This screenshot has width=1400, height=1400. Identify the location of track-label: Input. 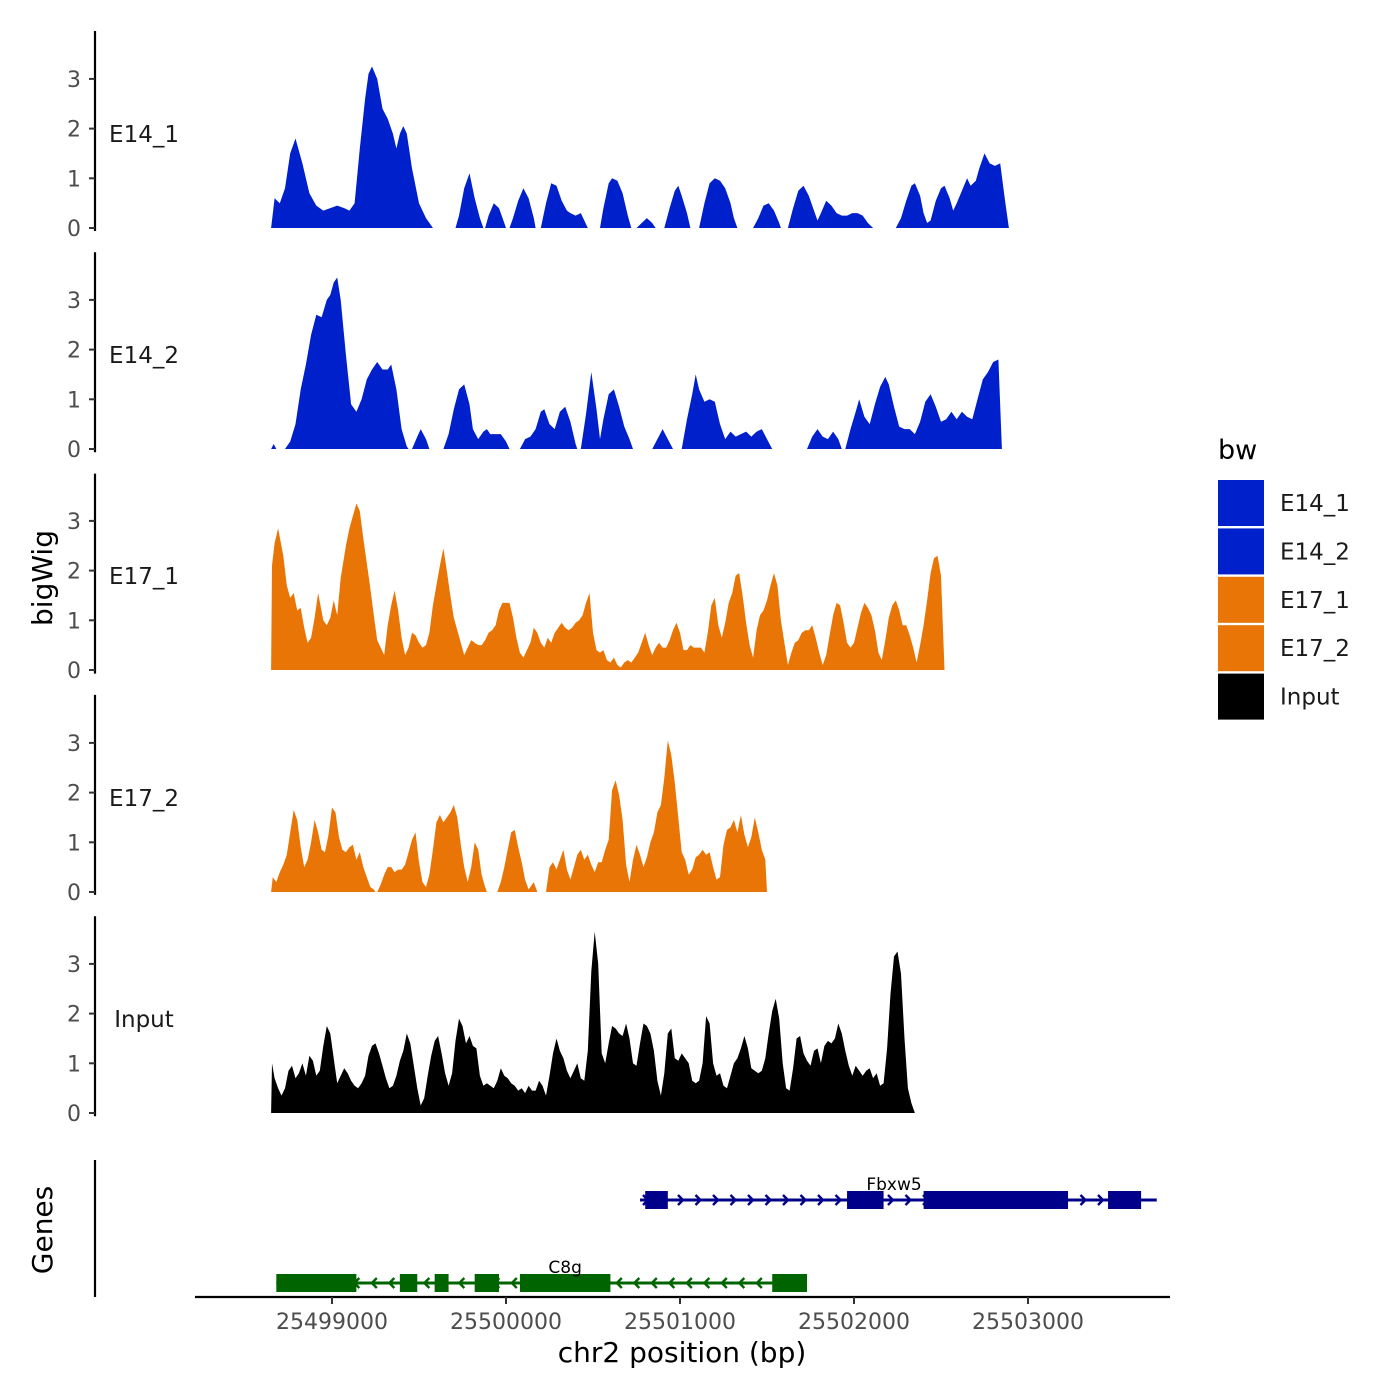
(144, 1020).